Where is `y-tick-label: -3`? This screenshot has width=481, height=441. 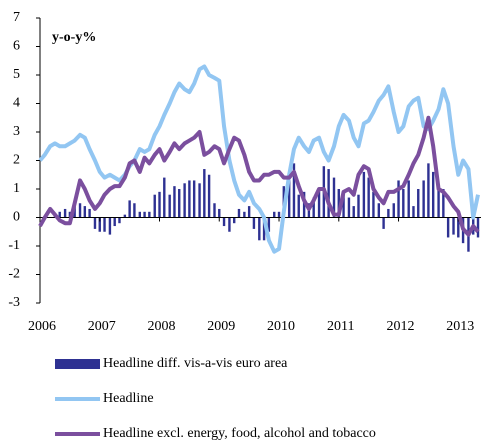 y-tick-label: -3 is located at coordinates (14, 302).